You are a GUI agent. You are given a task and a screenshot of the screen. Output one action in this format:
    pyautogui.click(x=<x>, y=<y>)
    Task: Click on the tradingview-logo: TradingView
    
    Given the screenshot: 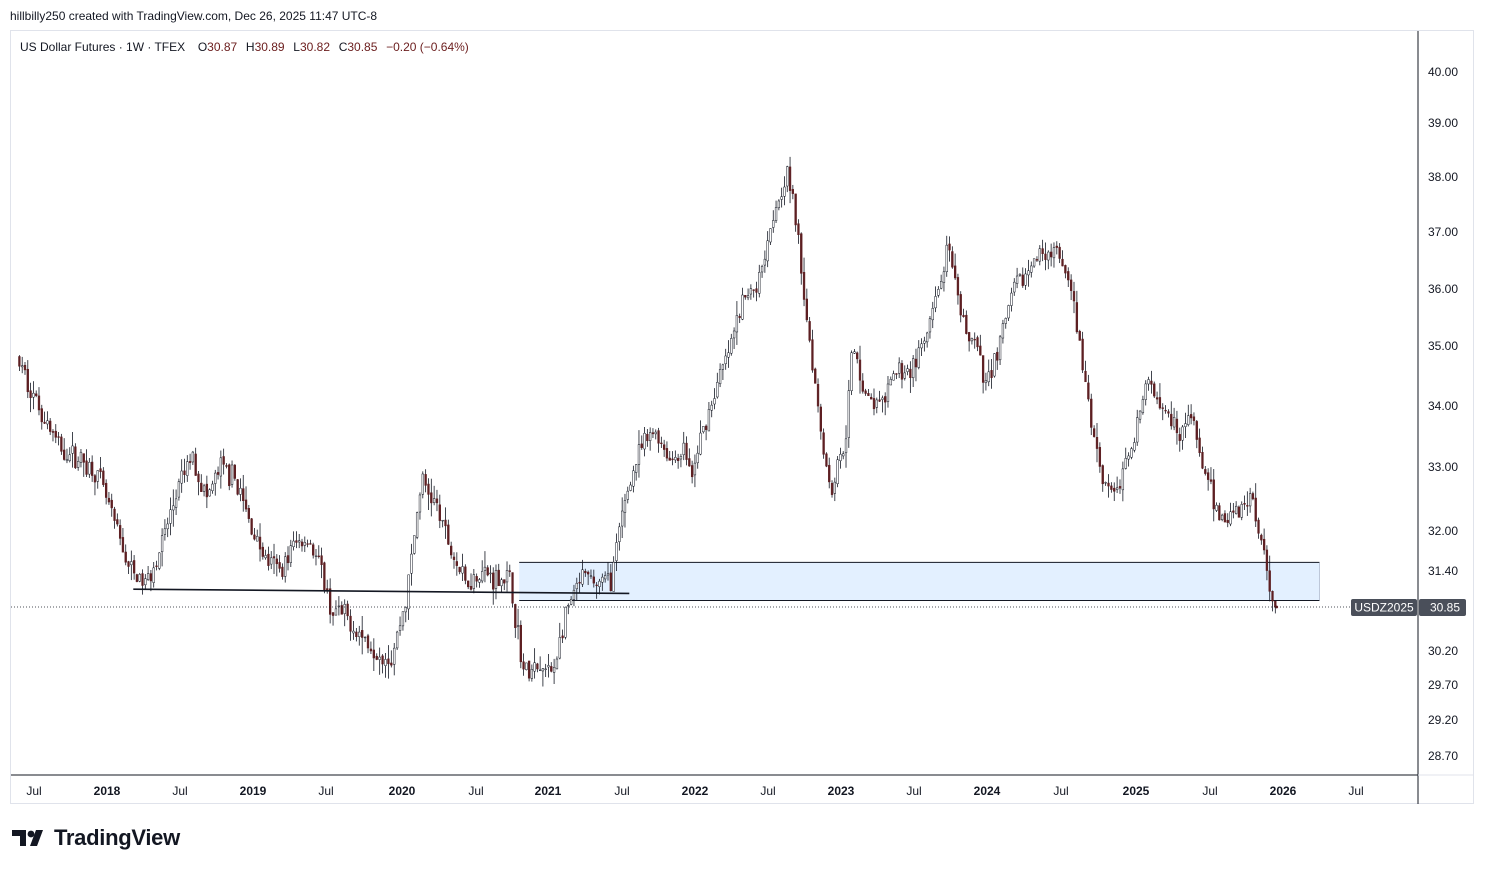 What is the action you would take?
    pyautogui.click(x=96, y=838)
    